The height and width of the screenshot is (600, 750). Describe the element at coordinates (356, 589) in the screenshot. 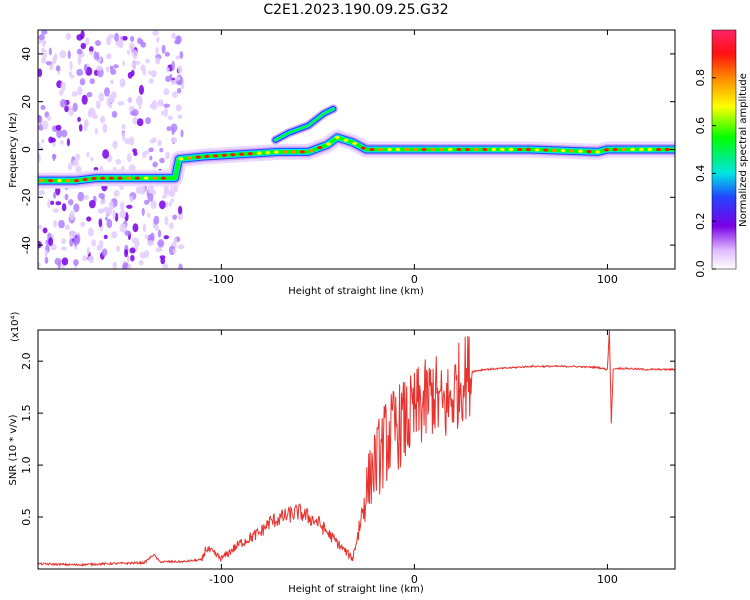

I see `snr-x-axis-label: Height of straight line (km)` at that location.